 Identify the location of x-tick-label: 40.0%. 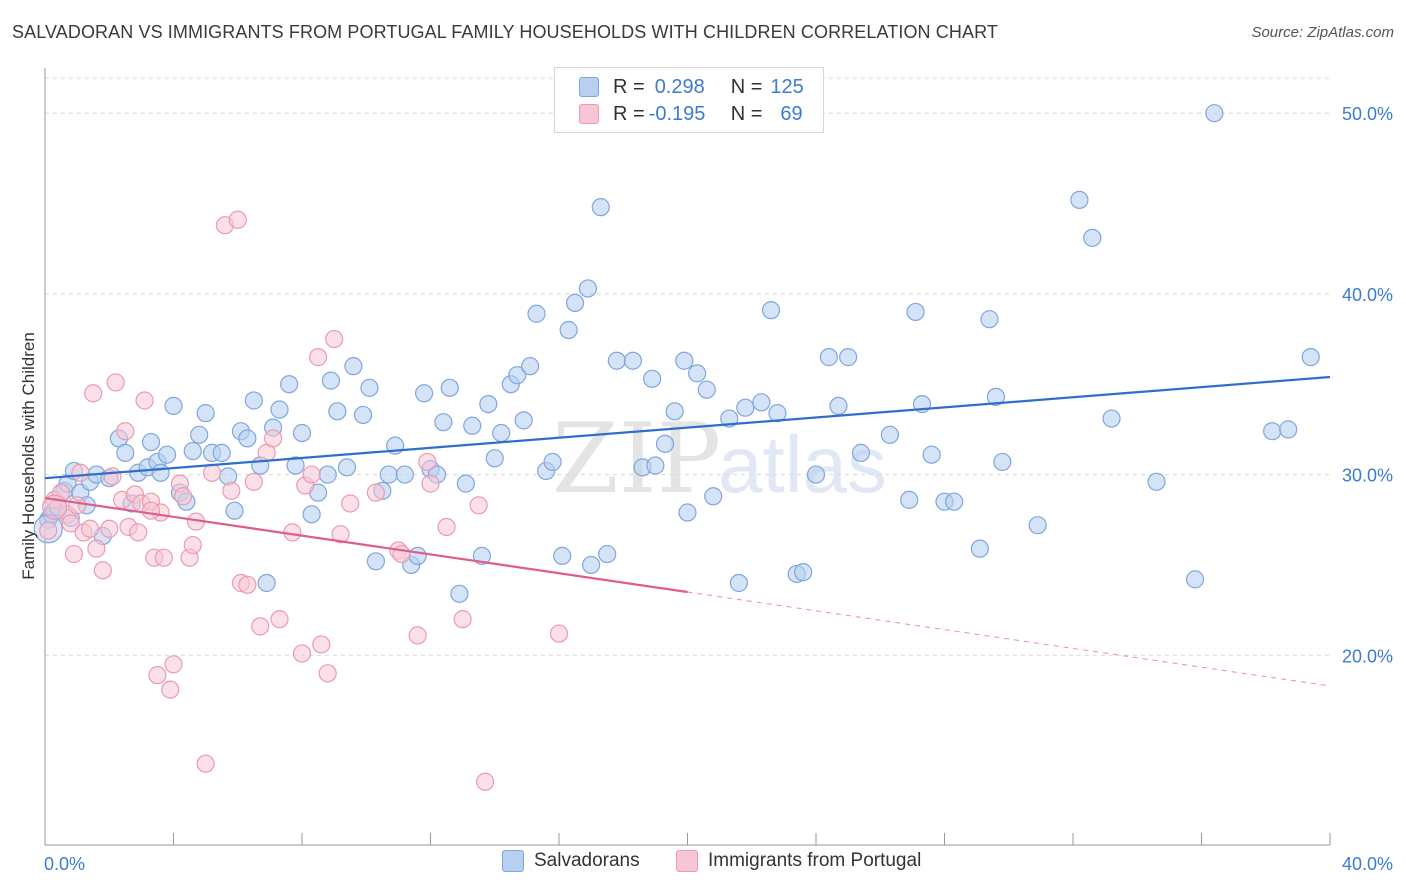
(1367, 864).